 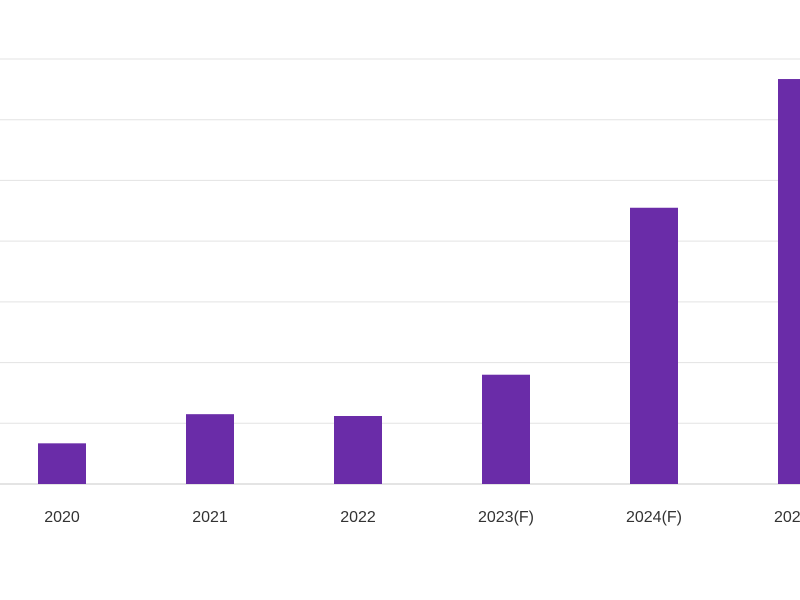 What do you see at coordinates (506, 517) in the screenshot?
I see `x-tick-label: 2023(F)` at bounding box center [506, 517].